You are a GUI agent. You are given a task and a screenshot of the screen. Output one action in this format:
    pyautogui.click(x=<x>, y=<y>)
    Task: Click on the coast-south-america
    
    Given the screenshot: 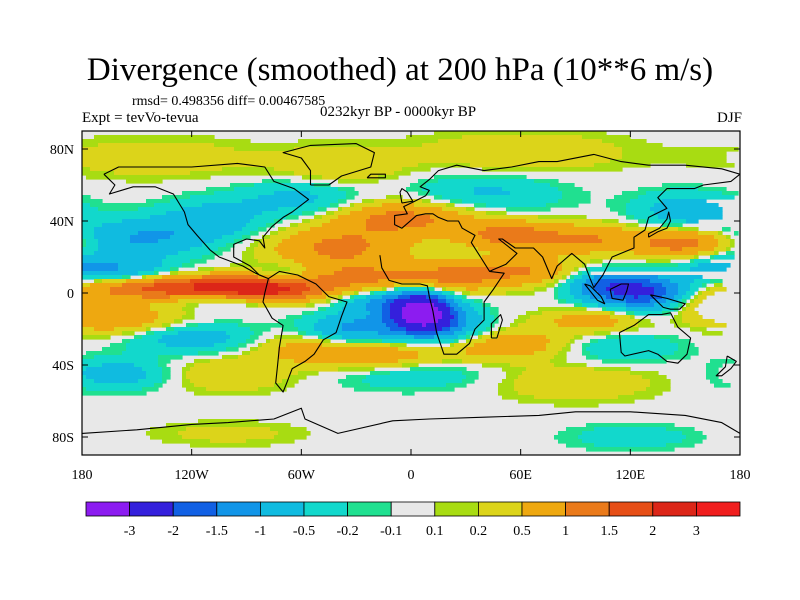 What is the action you would take?
    pyautogui.click(x=305, y=331)
    